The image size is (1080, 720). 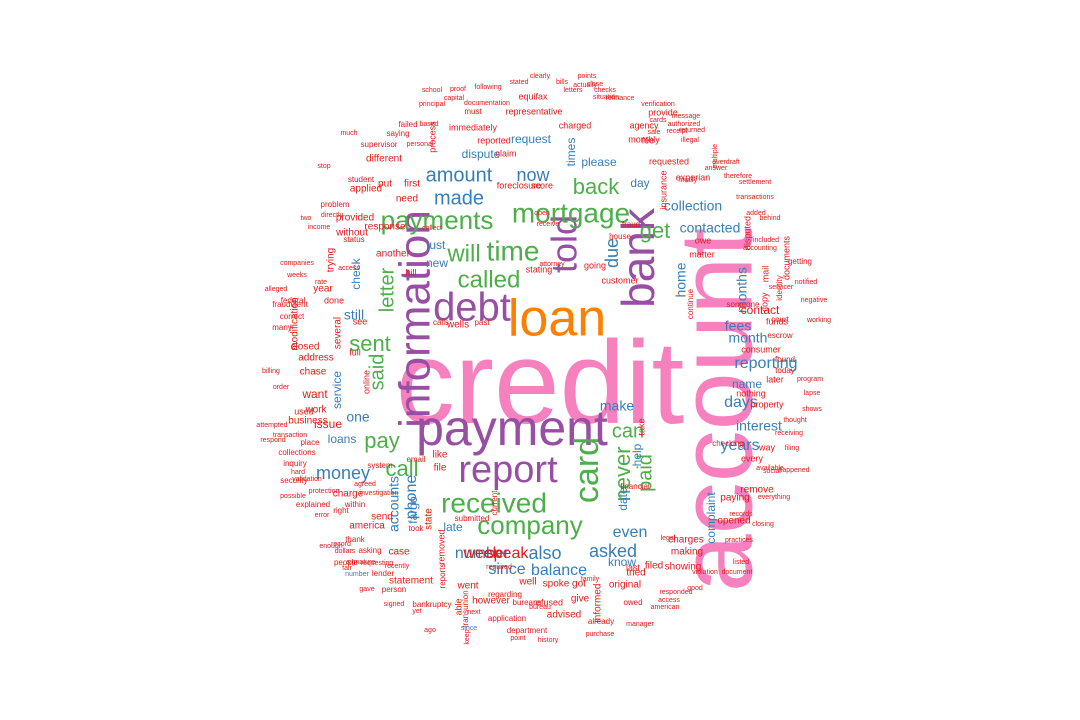 What do you see at coordinates (323, 289) in the screenshot?
I see `cloud-word: year` at bounding box center [323, 289].